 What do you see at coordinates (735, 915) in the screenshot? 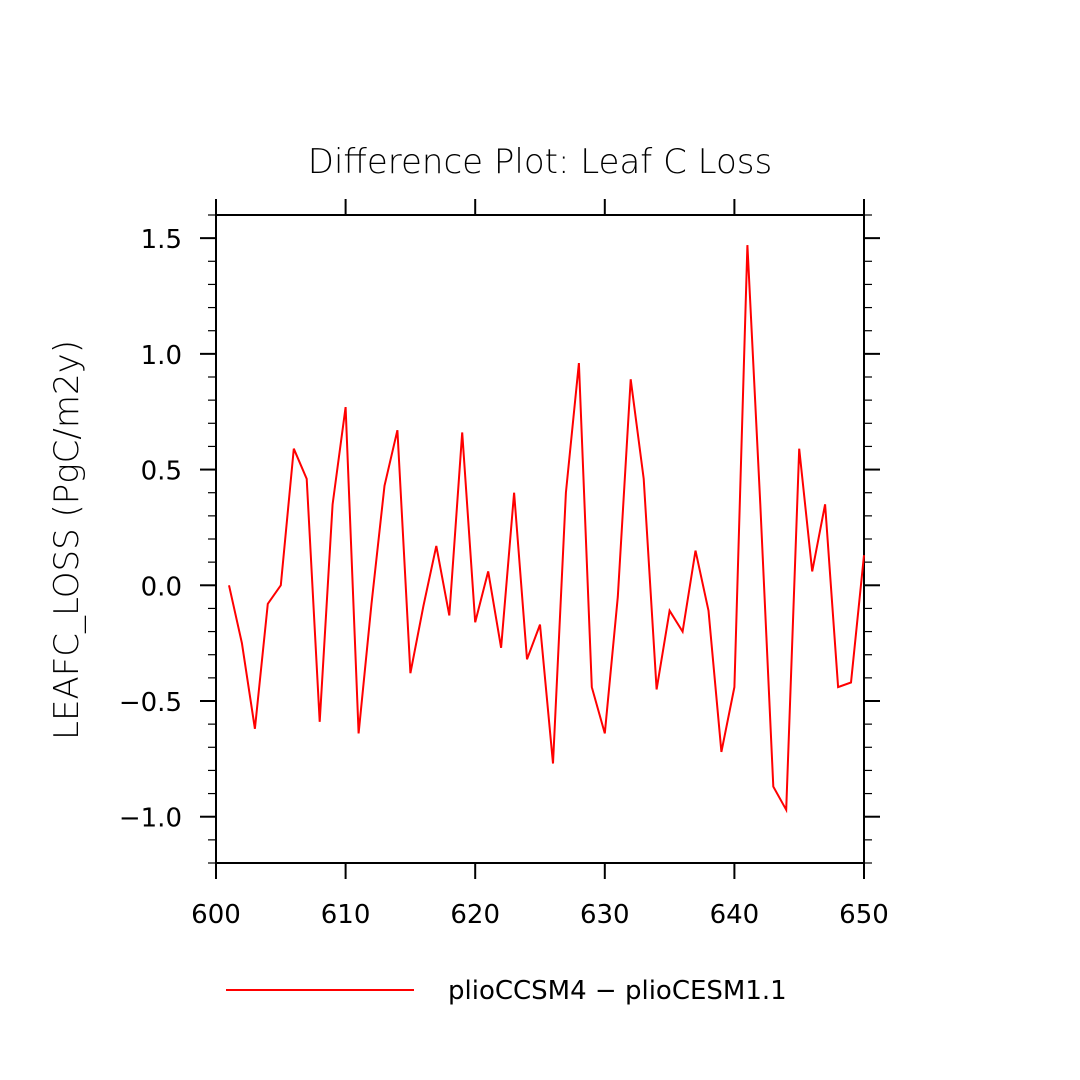
I see `x-tick-label: 640` at bounding box center [735, 915].